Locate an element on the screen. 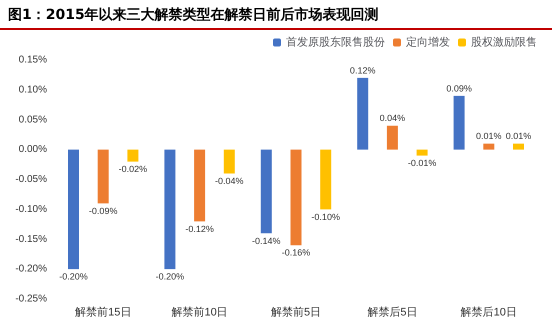 This screenshot has height=331, width=552. y-tick-label: 0.15% is located at coordinates (33, 60).